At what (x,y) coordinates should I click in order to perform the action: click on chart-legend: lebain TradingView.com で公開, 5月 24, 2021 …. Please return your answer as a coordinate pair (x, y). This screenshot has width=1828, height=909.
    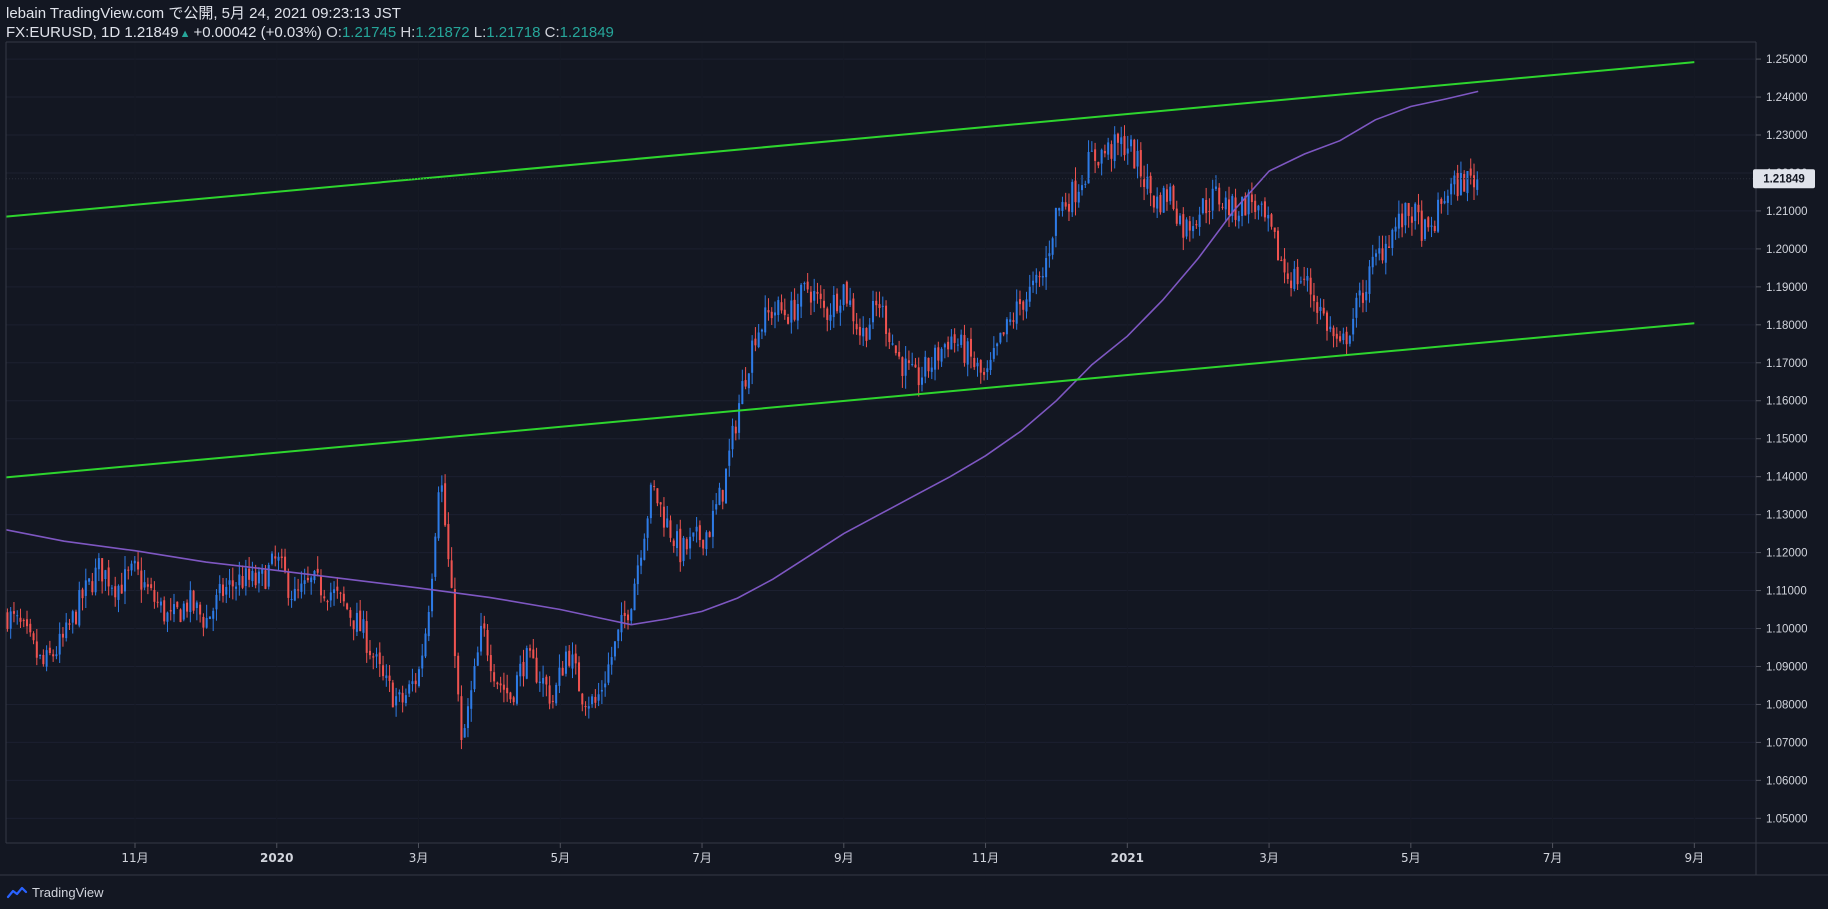
    Looking at the image, I should click on (310, 23).